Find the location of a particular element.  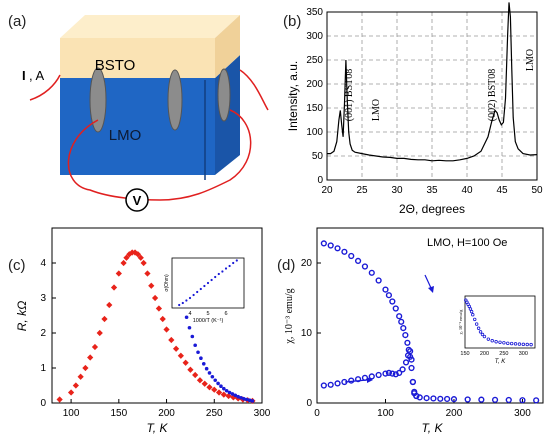

y-tick-label: 3 is located at coordinates (43, 298).